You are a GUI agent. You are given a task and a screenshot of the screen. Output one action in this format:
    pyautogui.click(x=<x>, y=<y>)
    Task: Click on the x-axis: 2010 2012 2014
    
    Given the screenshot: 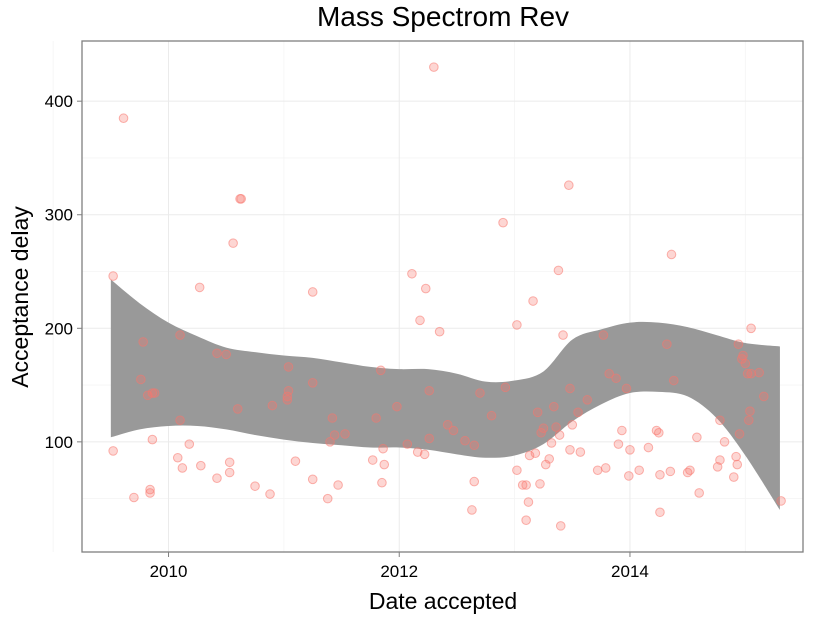 What is the action you would take?
    pyautogui.click(x=399, y=566)
    